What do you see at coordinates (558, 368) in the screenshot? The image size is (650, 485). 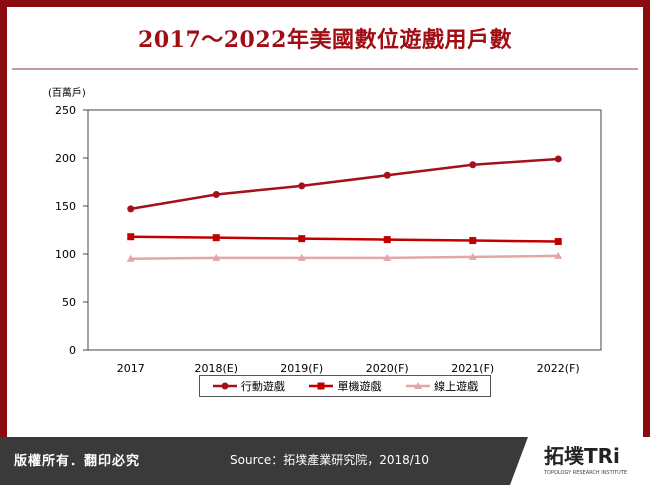 I see `x-tick-label: 2022(F)` at bounding box center [558, 368].